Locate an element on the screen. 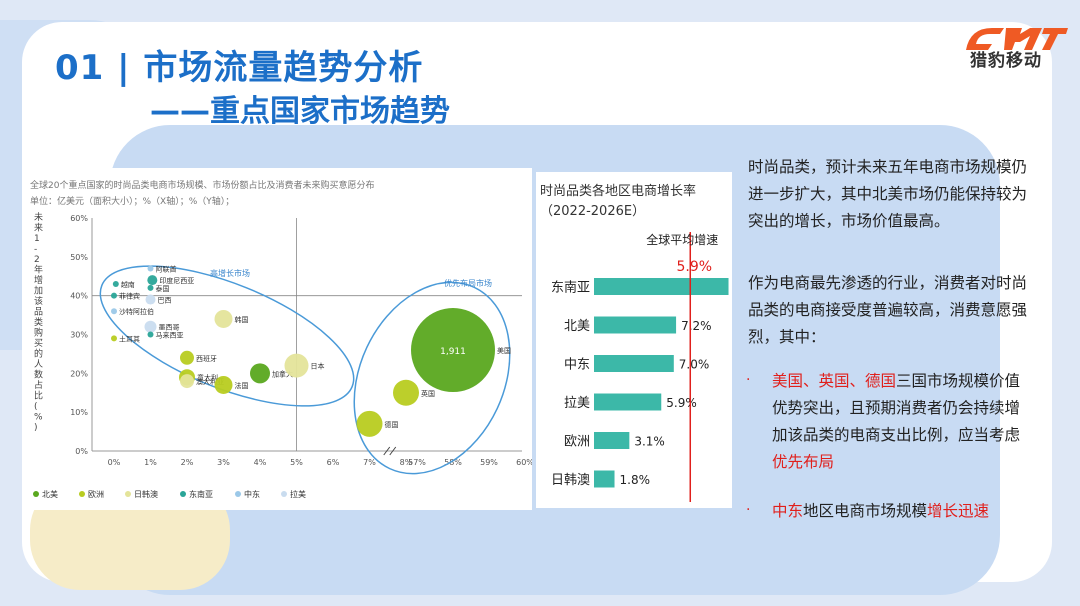 This screenshot has width=1080, height=606. x-tick-label: 59% is located at coordinates (489, 462).